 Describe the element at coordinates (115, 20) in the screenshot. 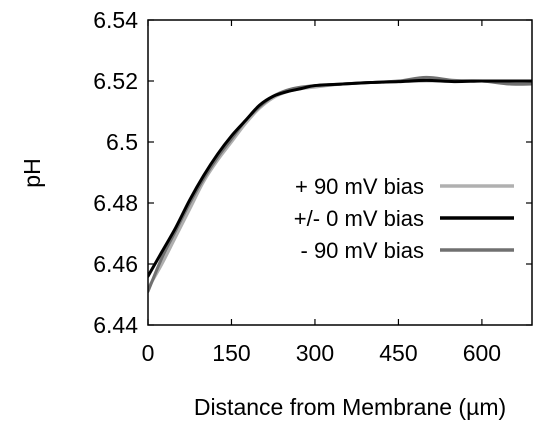

I see `y-tick-label: 6.54` at that location.